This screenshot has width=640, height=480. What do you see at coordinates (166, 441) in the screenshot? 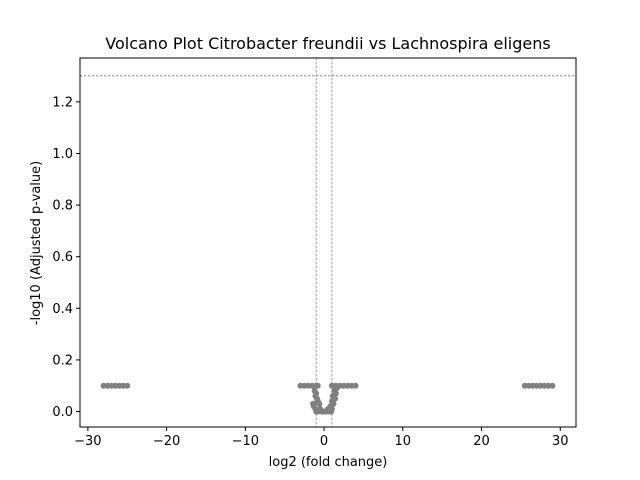
I see `x-tick-label: −20` at bounding box center [166, 441].